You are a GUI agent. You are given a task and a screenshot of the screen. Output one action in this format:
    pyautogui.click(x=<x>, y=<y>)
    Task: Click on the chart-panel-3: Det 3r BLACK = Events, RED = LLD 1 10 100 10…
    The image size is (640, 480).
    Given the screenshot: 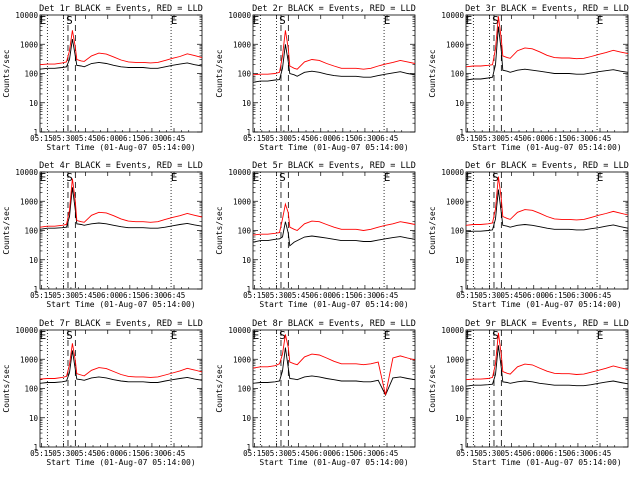 What is the action you would take?
    pyautogui.click(x=528, y=78)
    